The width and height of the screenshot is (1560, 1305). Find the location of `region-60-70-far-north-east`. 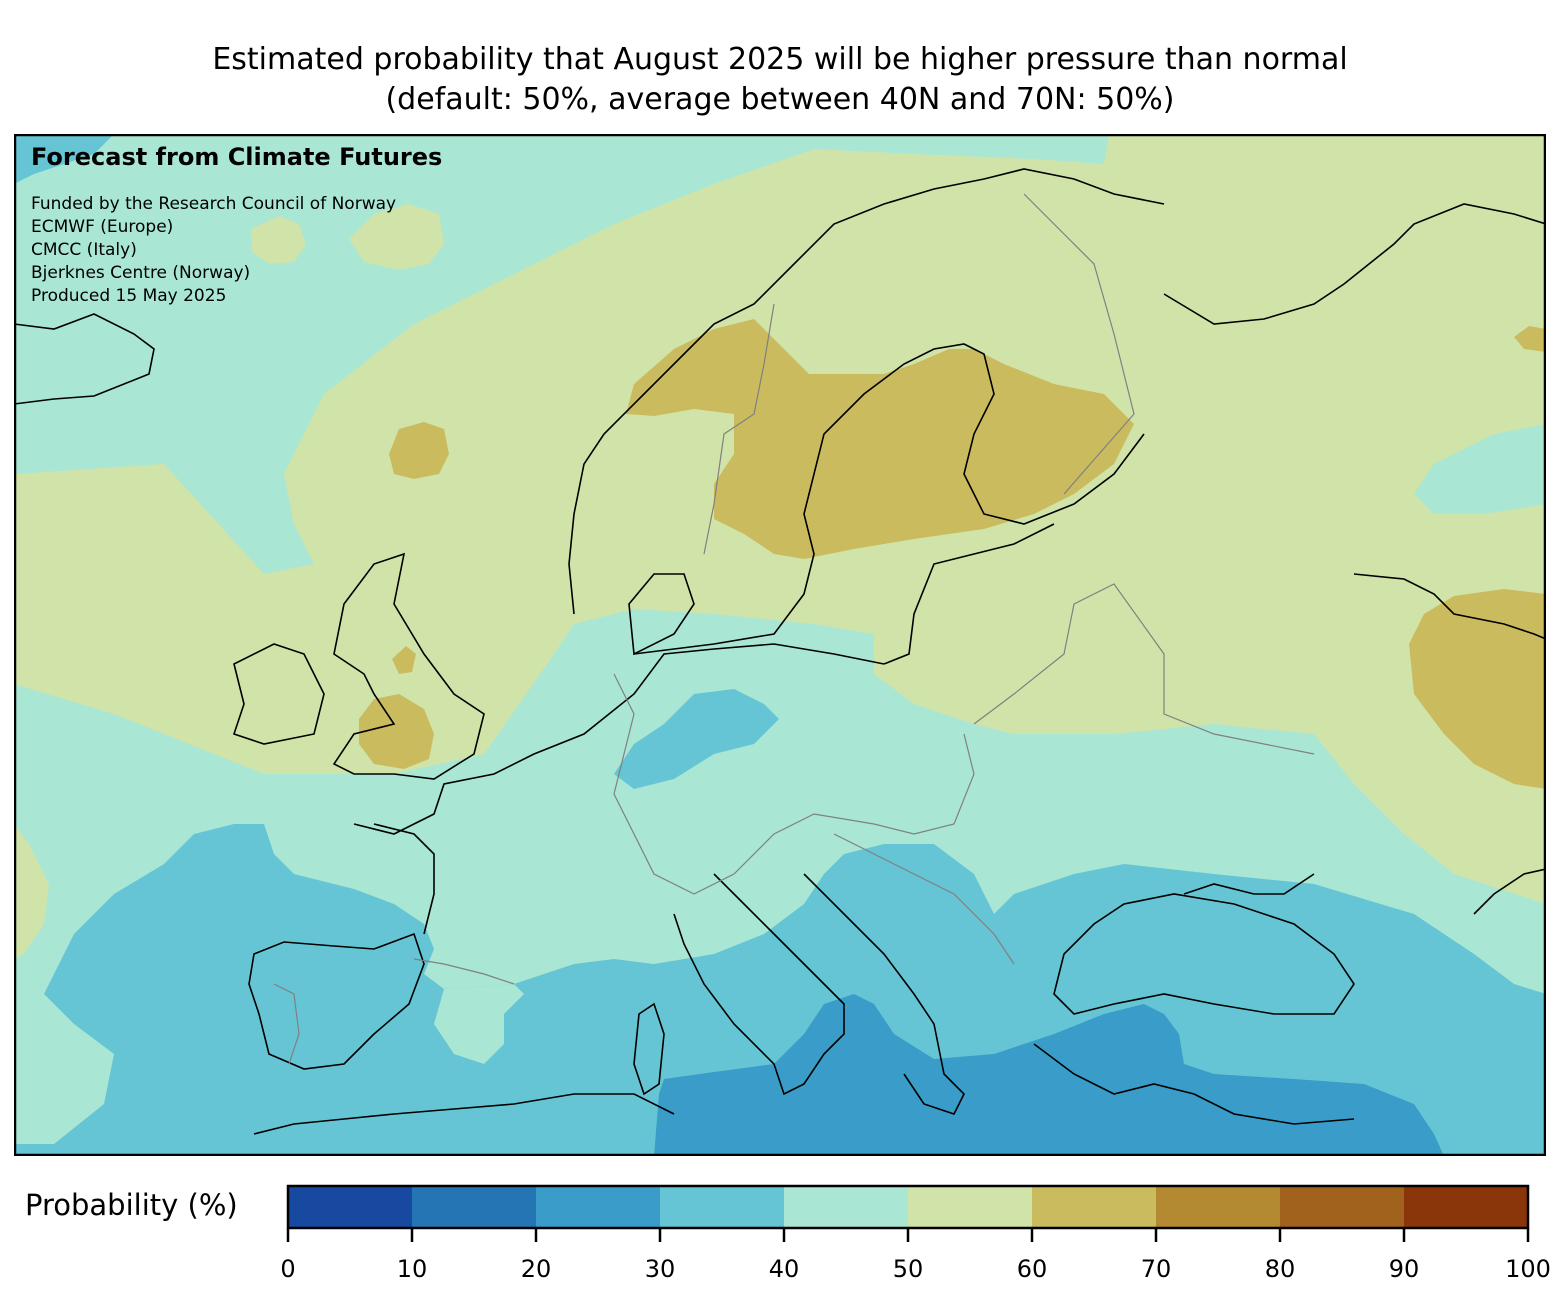

region-60-70-far-north-east is located at coordinates (1530, 339).